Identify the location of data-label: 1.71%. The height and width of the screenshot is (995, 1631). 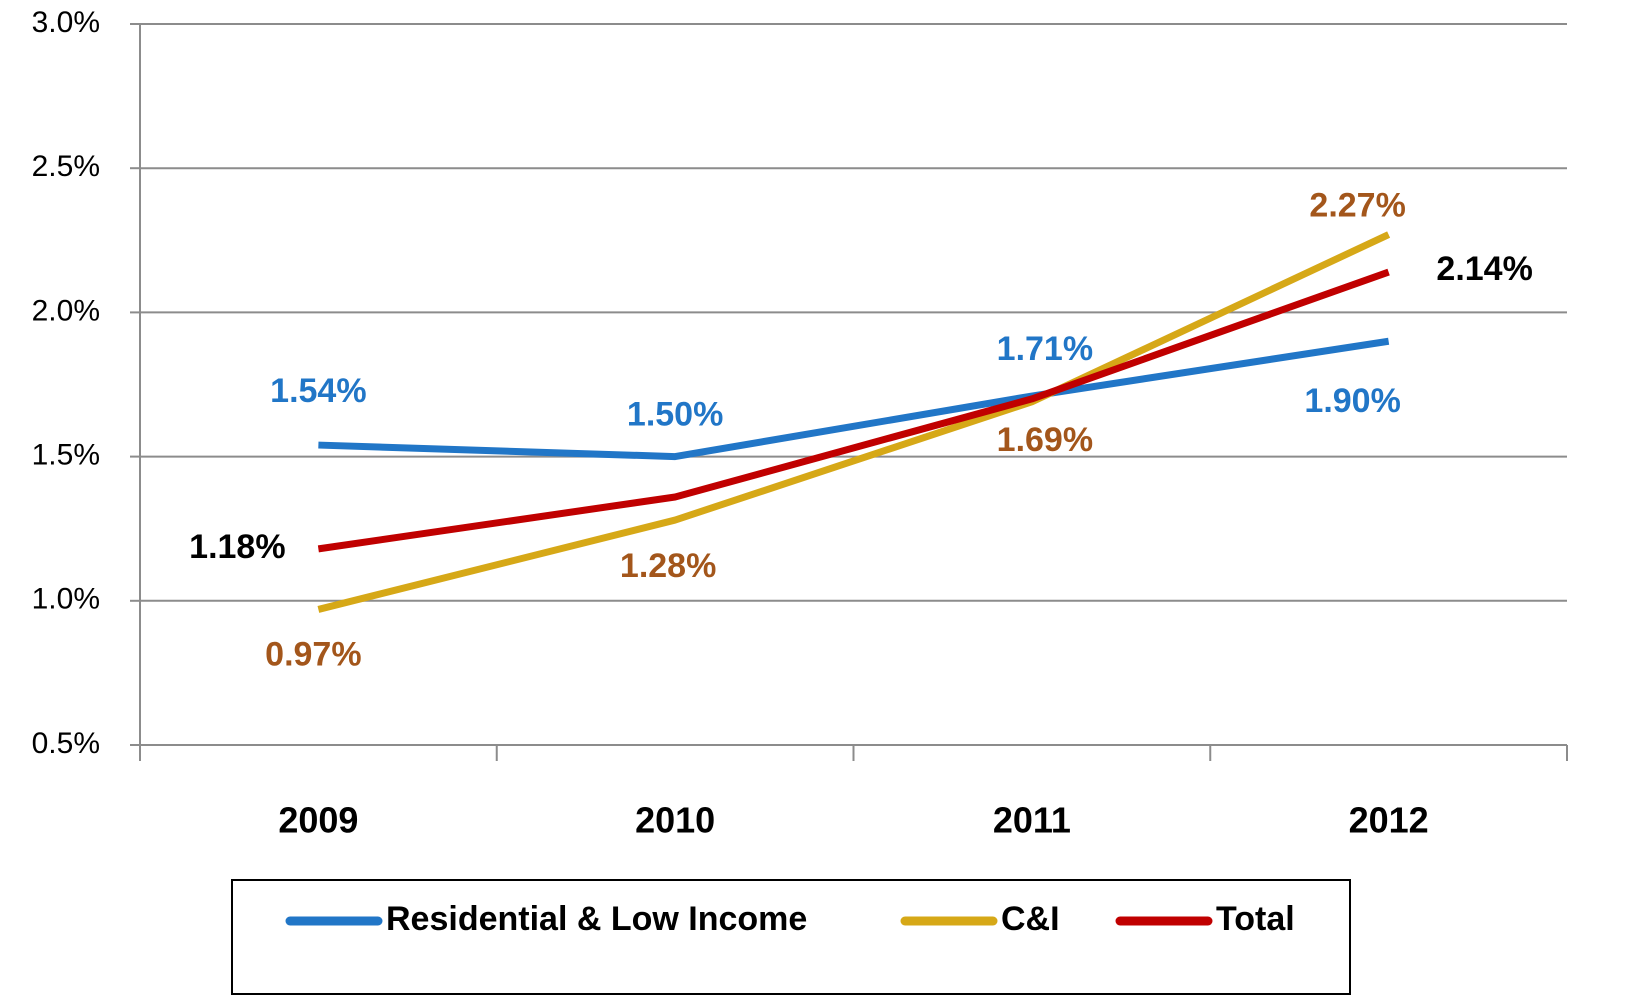
(1045, 349).